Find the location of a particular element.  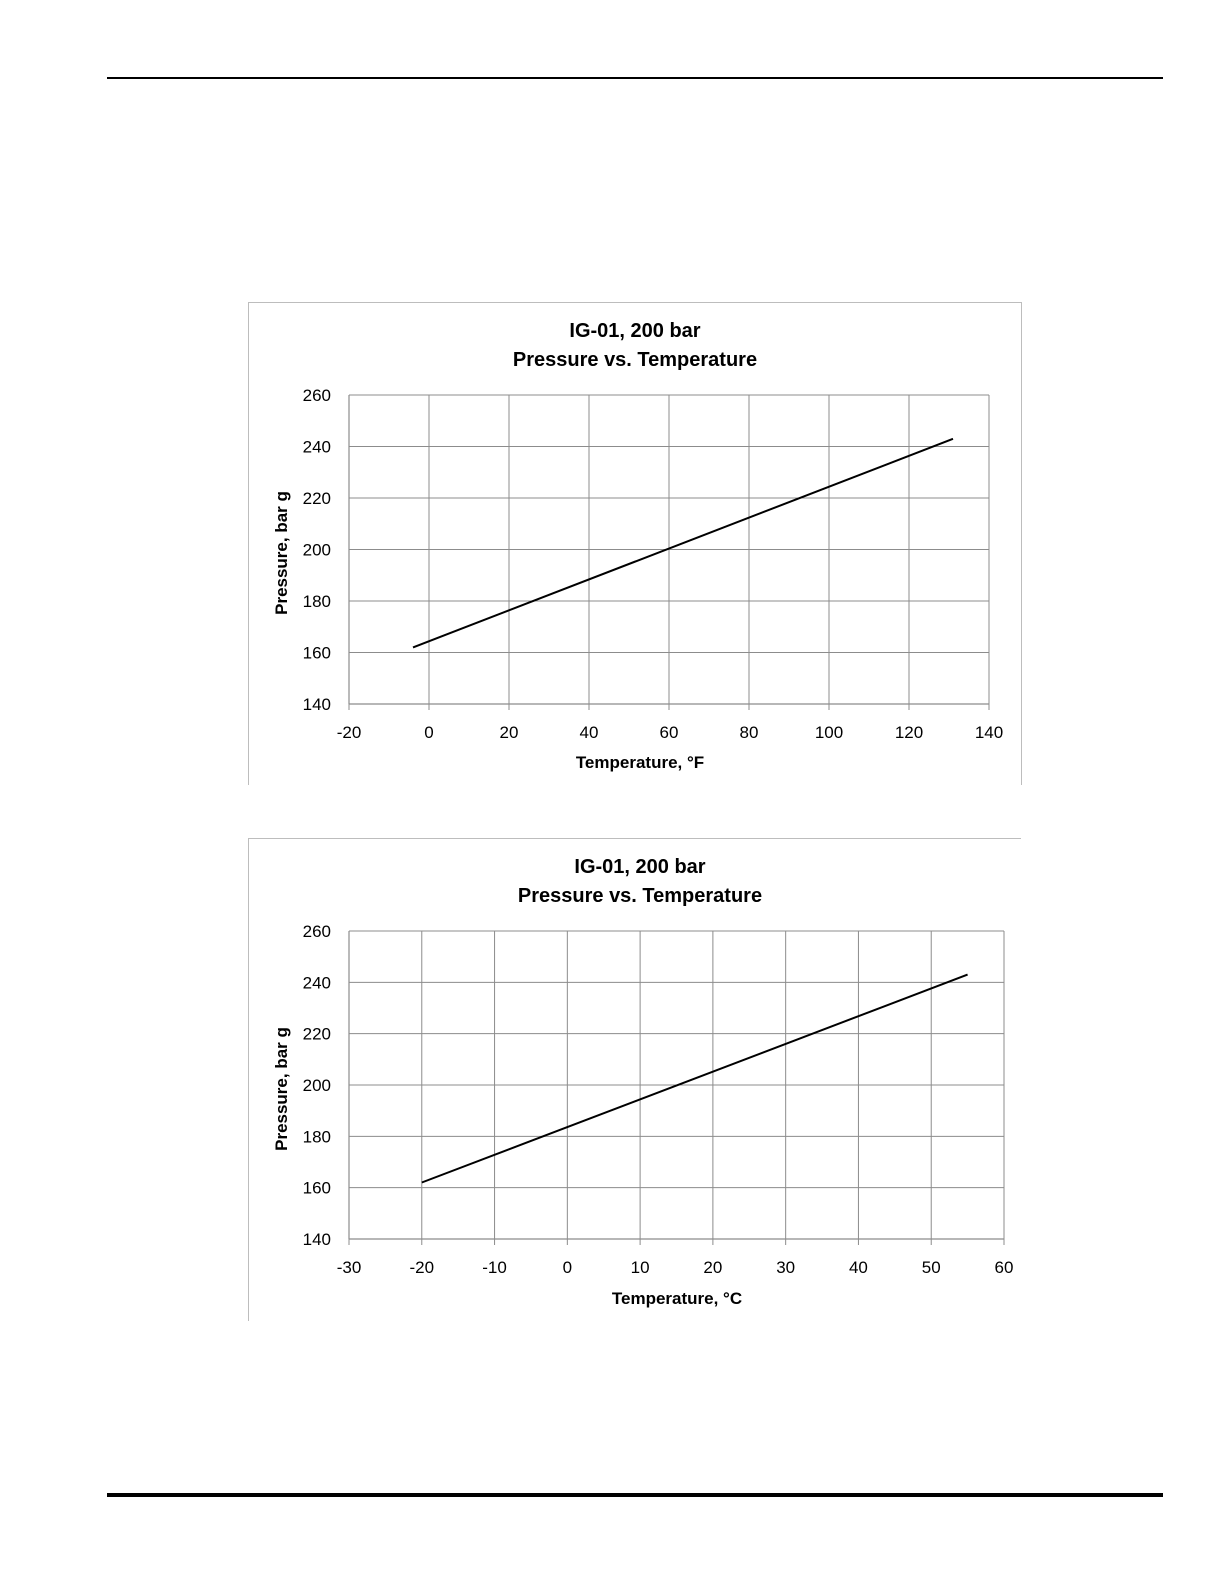

x-tick-label: 10 is located at coordinates (640, 1267).